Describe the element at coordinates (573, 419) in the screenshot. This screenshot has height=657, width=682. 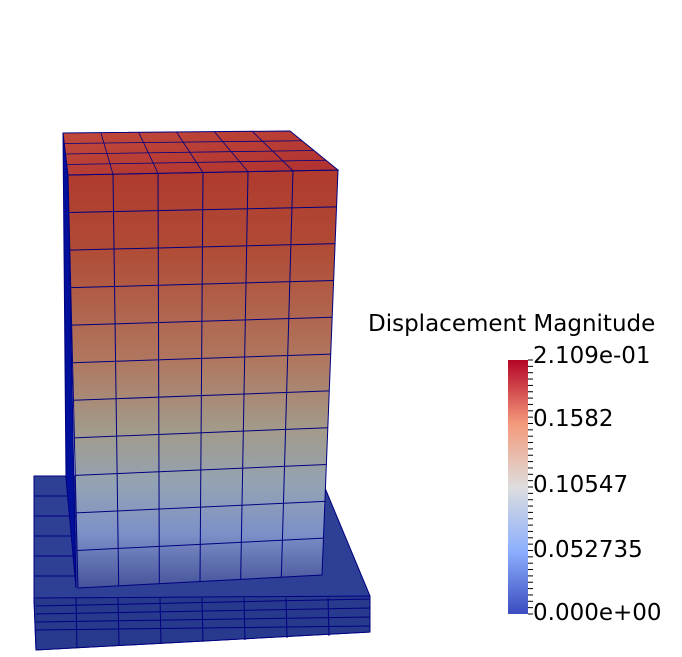
I see `scalar-bar-tick: 0.1582` at that location.